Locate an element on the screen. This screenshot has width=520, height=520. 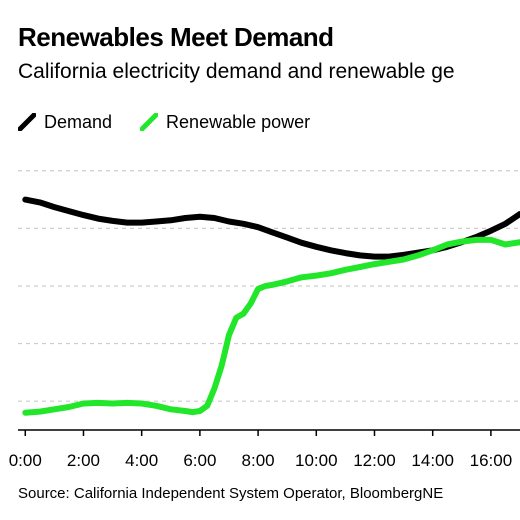
legend-swatch-renewable is located at coordinates (149, 122).